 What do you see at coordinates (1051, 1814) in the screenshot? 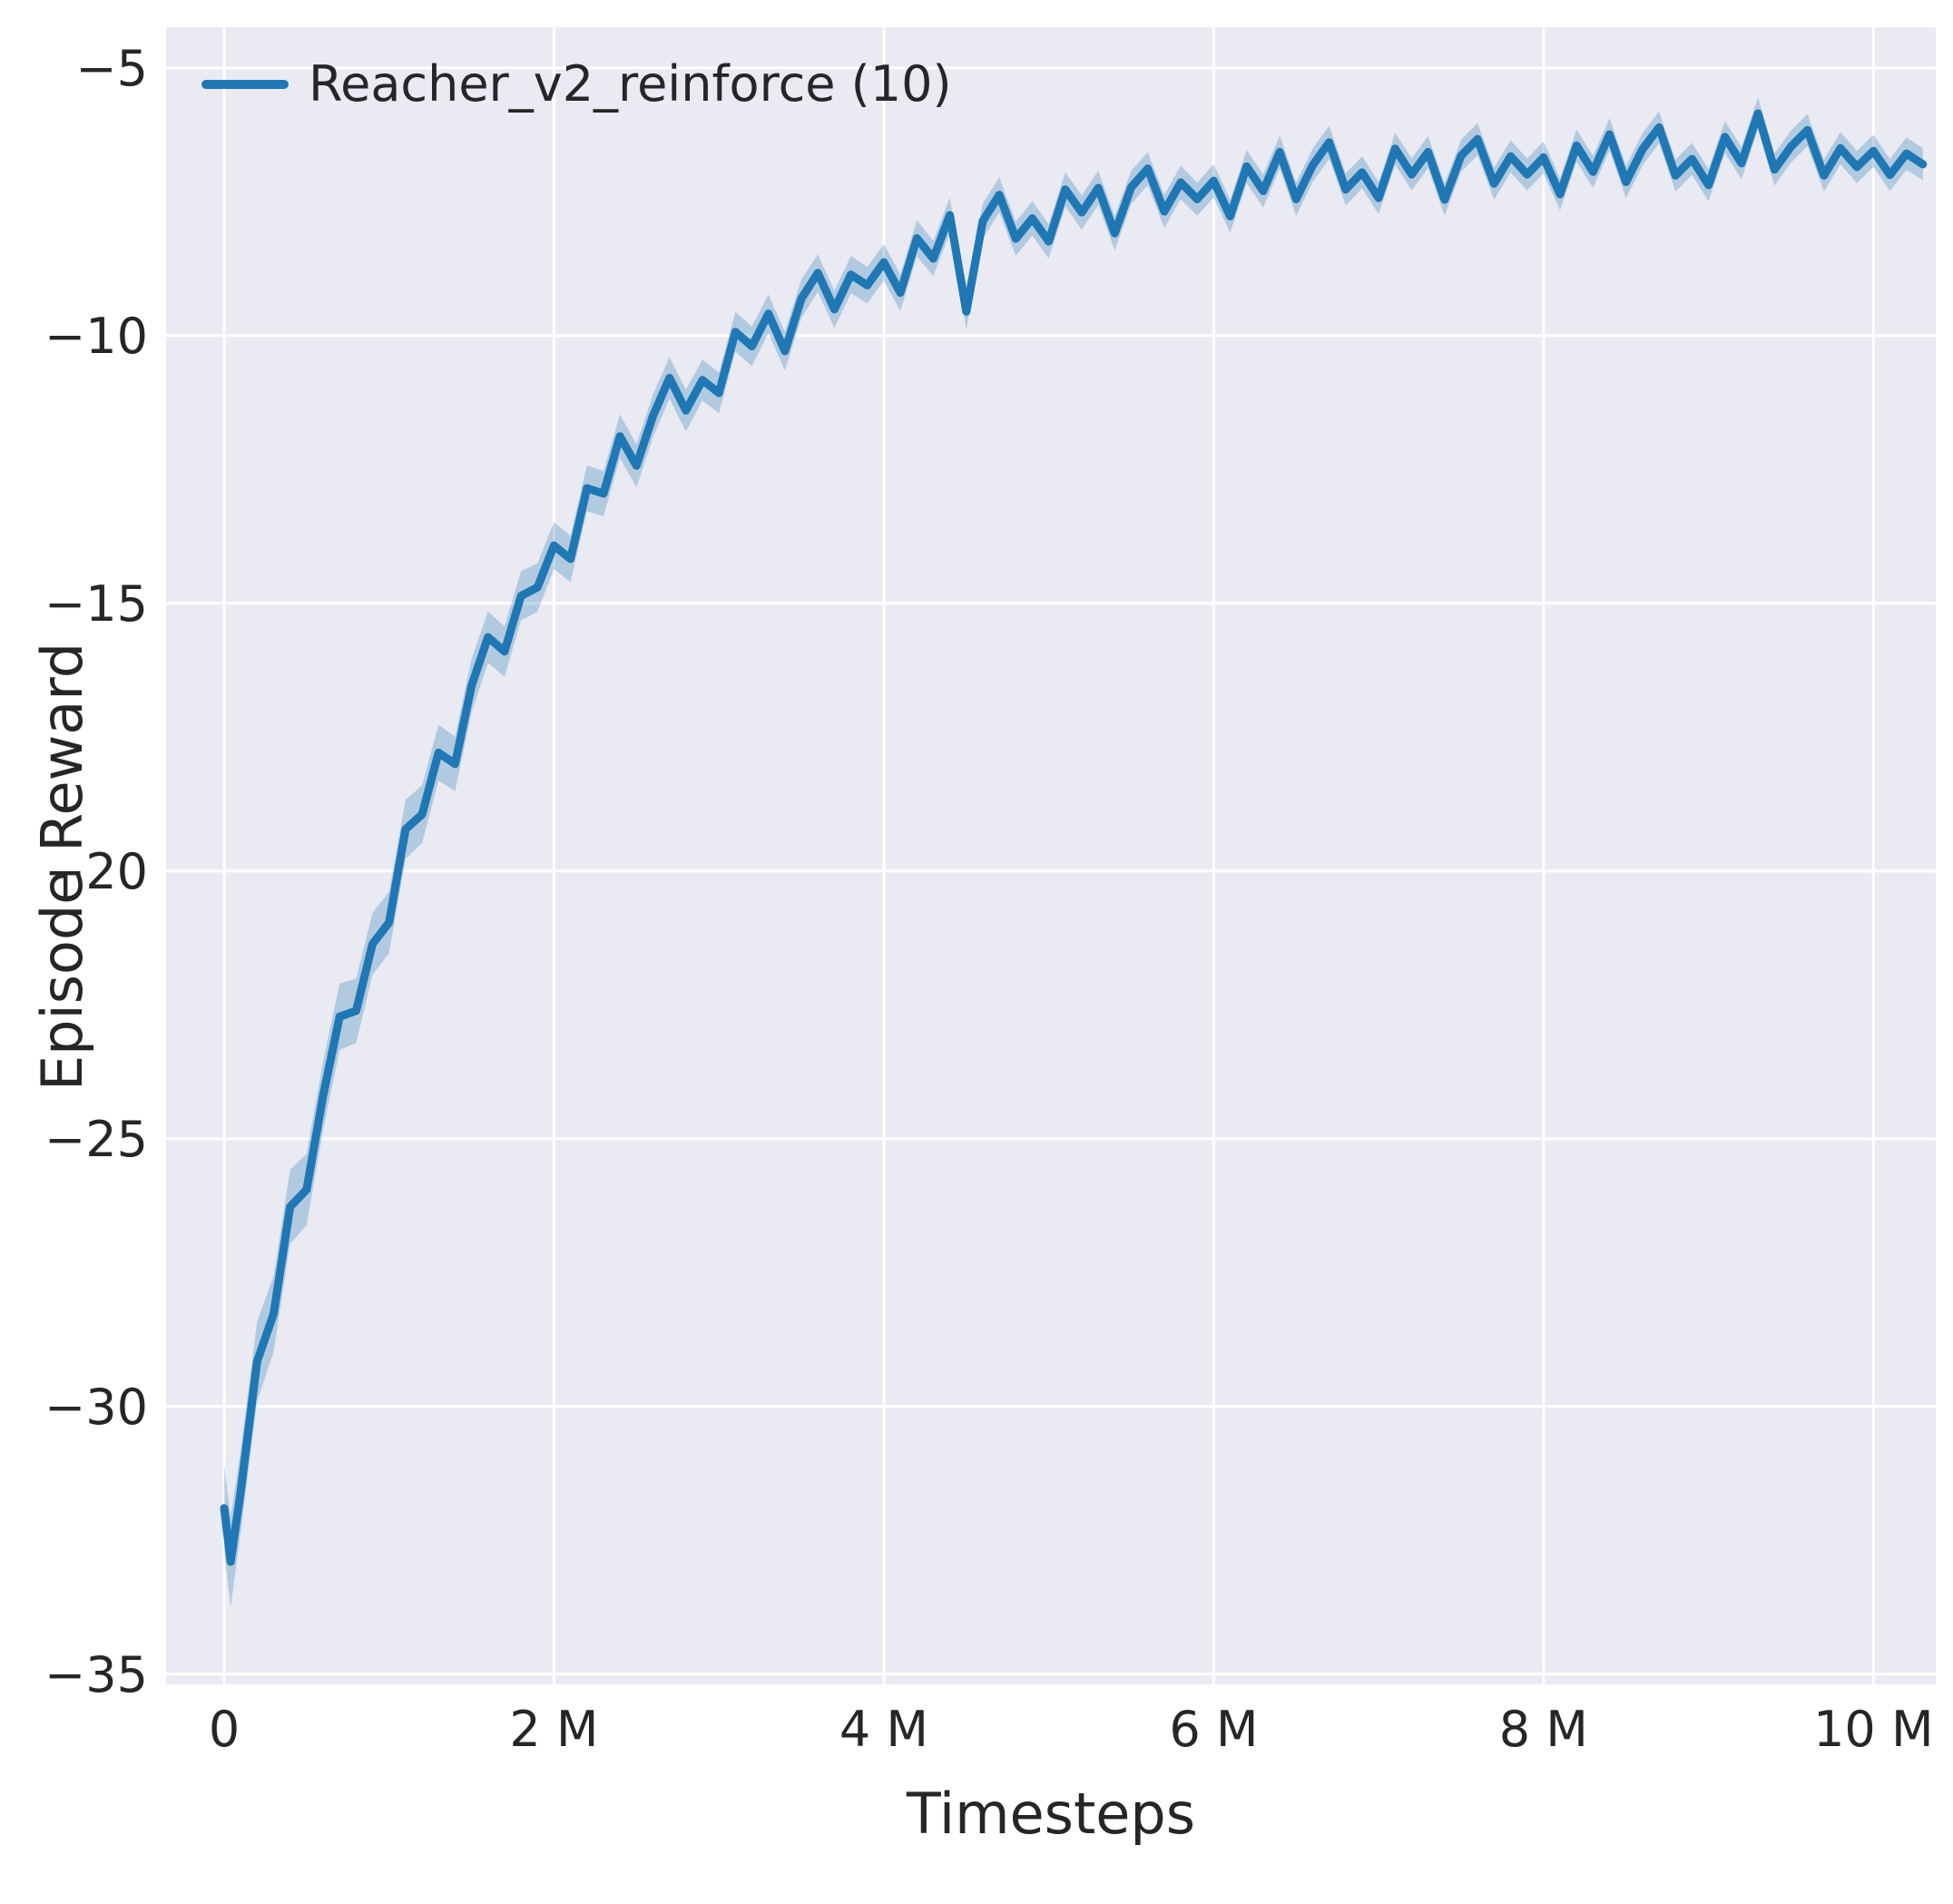
I see `x-axis-label: Timesteps` at bounding box center [1051, 1814].